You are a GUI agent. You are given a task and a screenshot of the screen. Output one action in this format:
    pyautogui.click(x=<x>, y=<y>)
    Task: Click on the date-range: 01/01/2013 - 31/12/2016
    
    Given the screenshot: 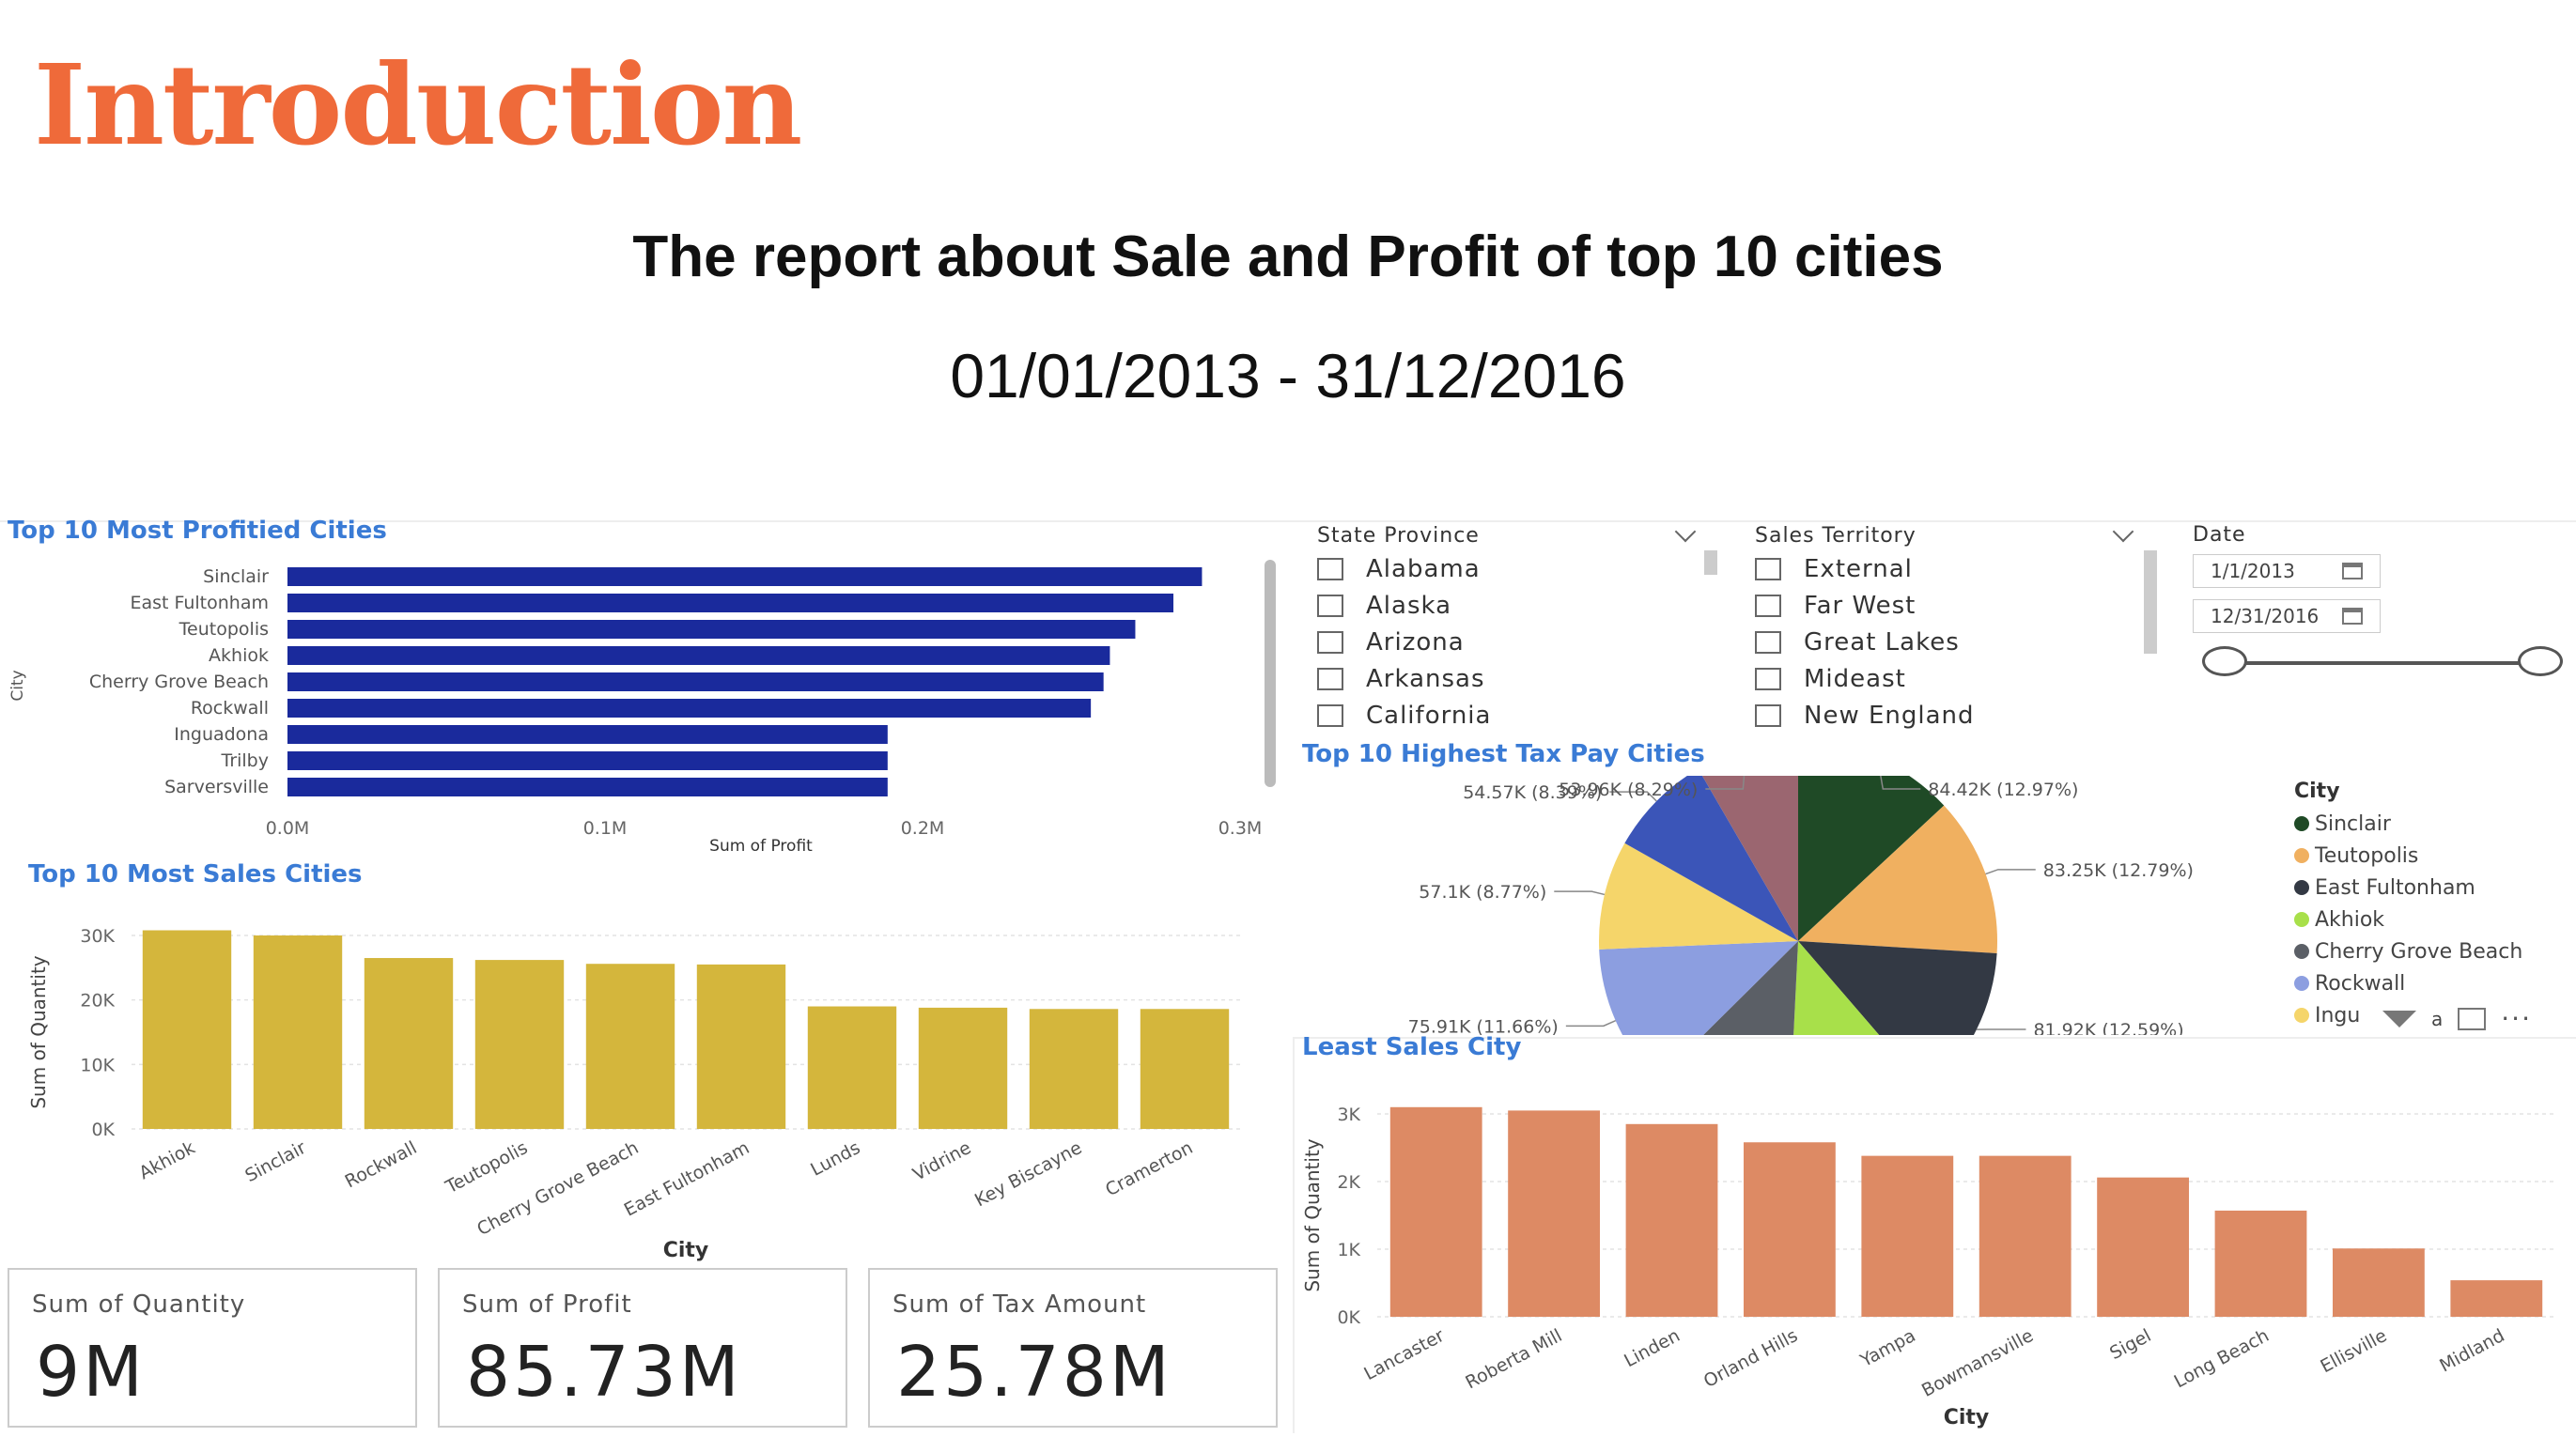 What is the action you would take?
    pyautogui.click(x=1288, y=375)
    